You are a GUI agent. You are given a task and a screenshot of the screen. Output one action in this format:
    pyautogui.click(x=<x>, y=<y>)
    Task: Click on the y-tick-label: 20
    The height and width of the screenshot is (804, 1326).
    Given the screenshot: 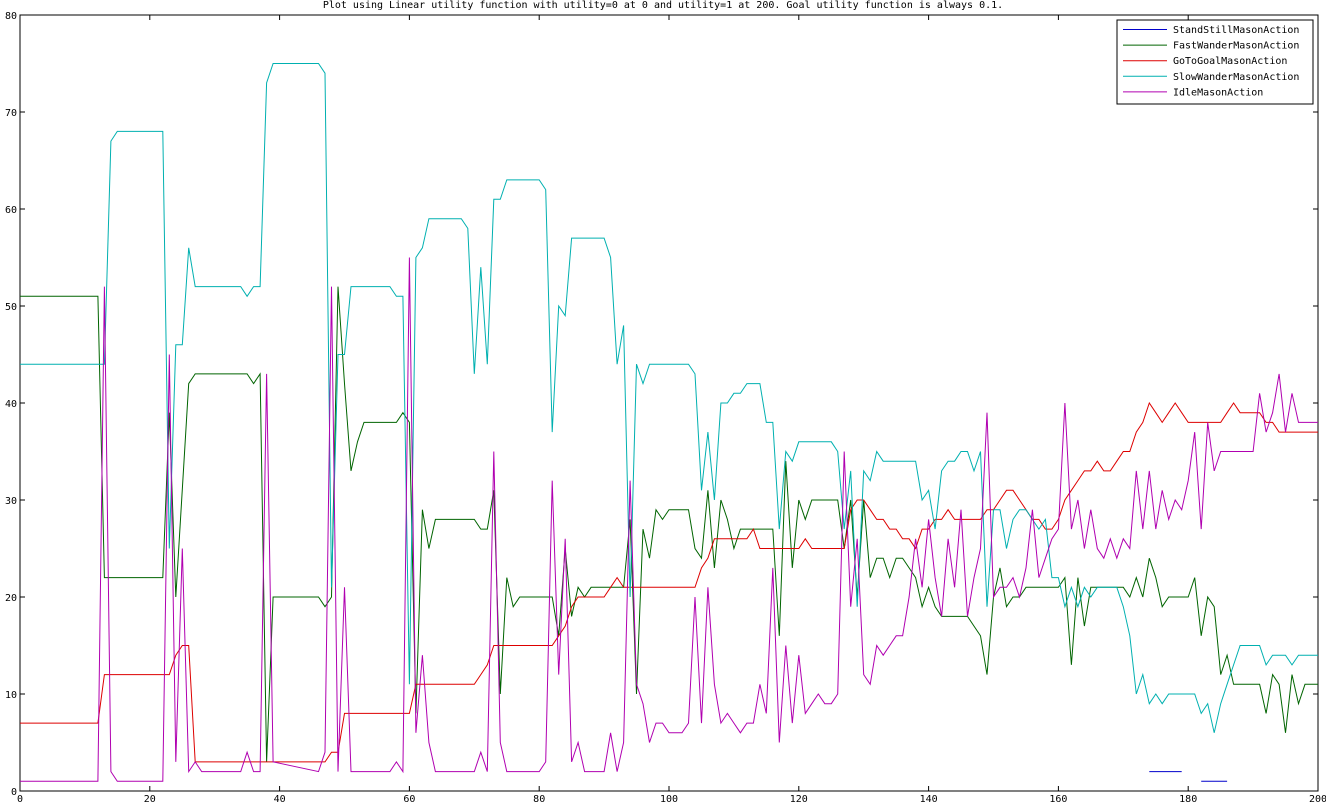 What is the action you would take?
    pyautogui.click(x=11, y=598)
    